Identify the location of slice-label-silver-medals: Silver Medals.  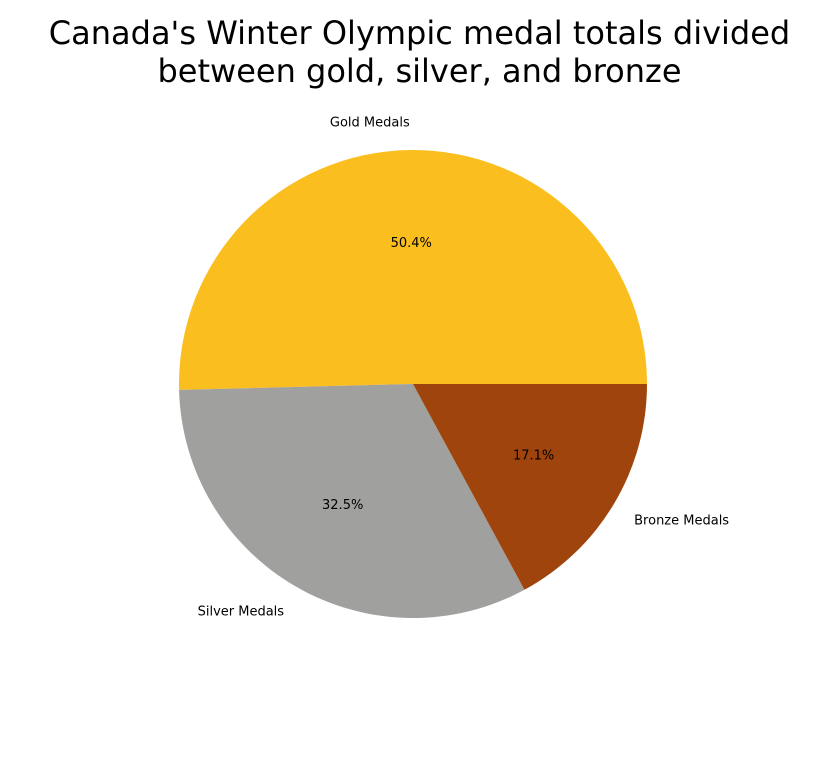
(241, 612).